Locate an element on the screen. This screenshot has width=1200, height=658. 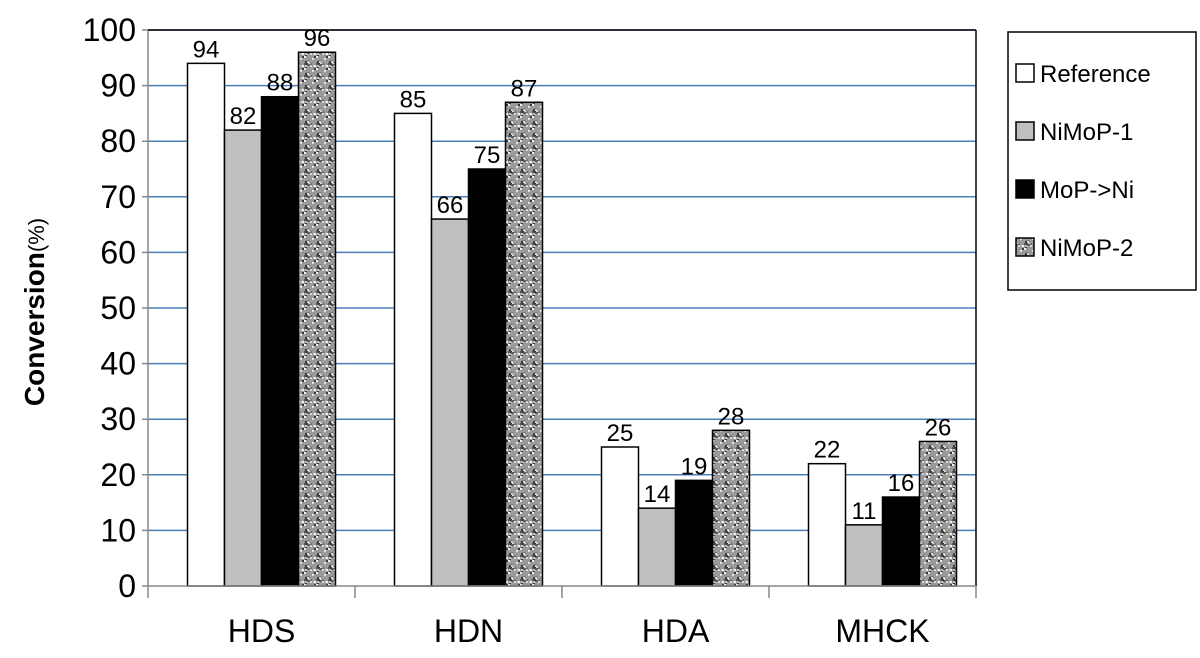
legend-label: NiMoP-1 is located at coordinates (1086, 132).